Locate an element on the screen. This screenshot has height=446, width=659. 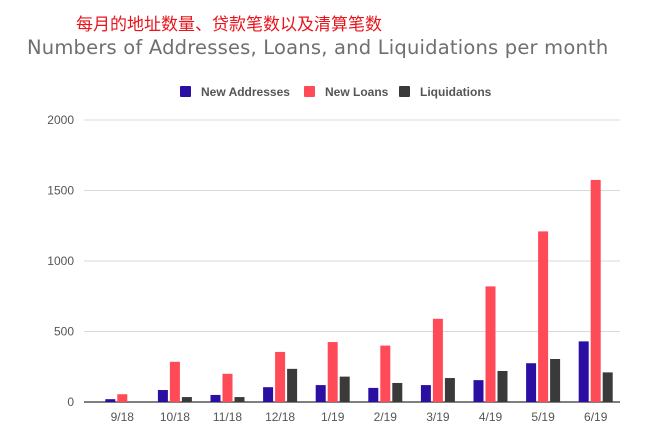
legend-label: New Loans is located at coordinates (357, 92).